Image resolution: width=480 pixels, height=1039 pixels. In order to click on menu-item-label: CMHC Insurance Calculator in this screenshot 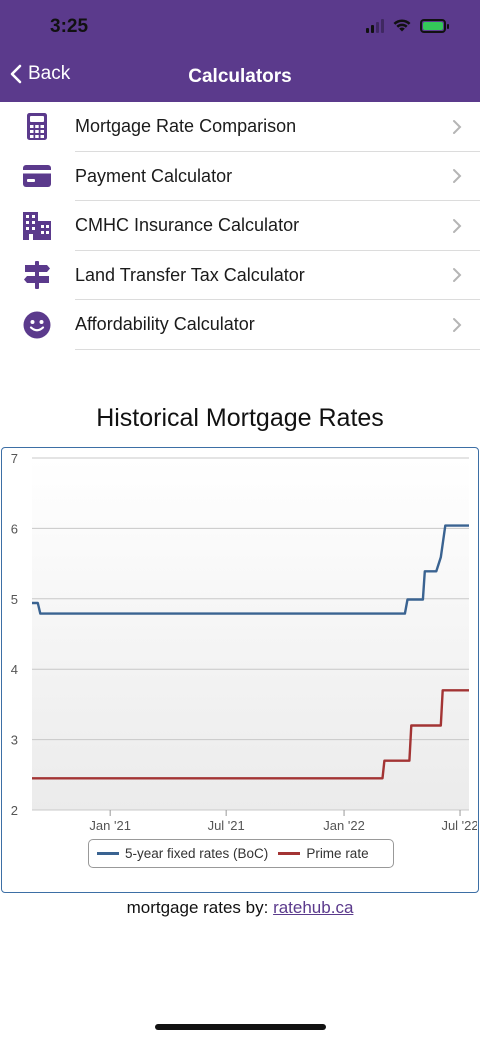, I will do `click(187, 225)`.